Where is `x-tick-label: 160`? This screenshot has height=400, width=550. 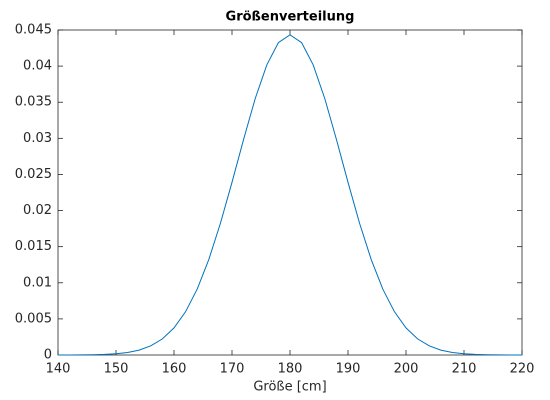
x-tick-label: 160 is located at coordinates (174, 369).